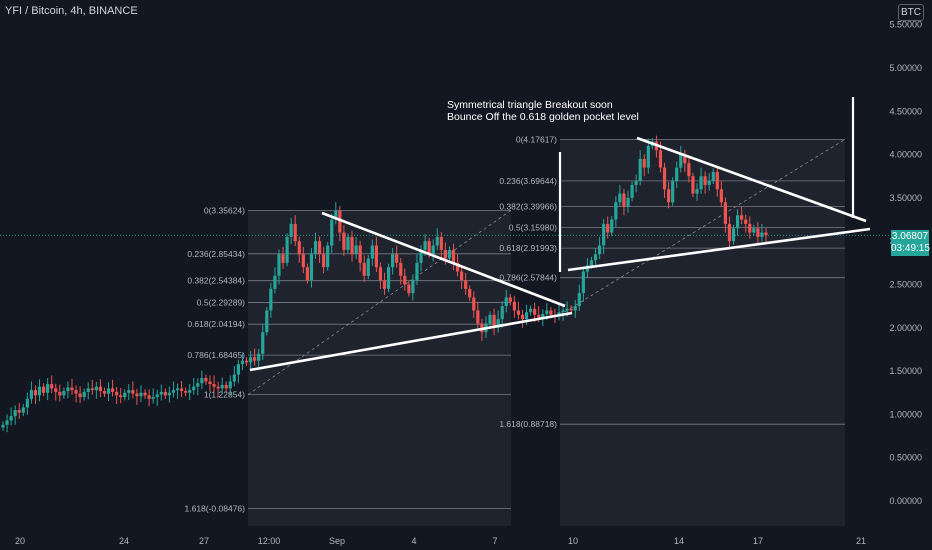  Describe the element at coordinates (905, 371) in the screenshot. I see `price-axis-tick: 1.50000` at that location.